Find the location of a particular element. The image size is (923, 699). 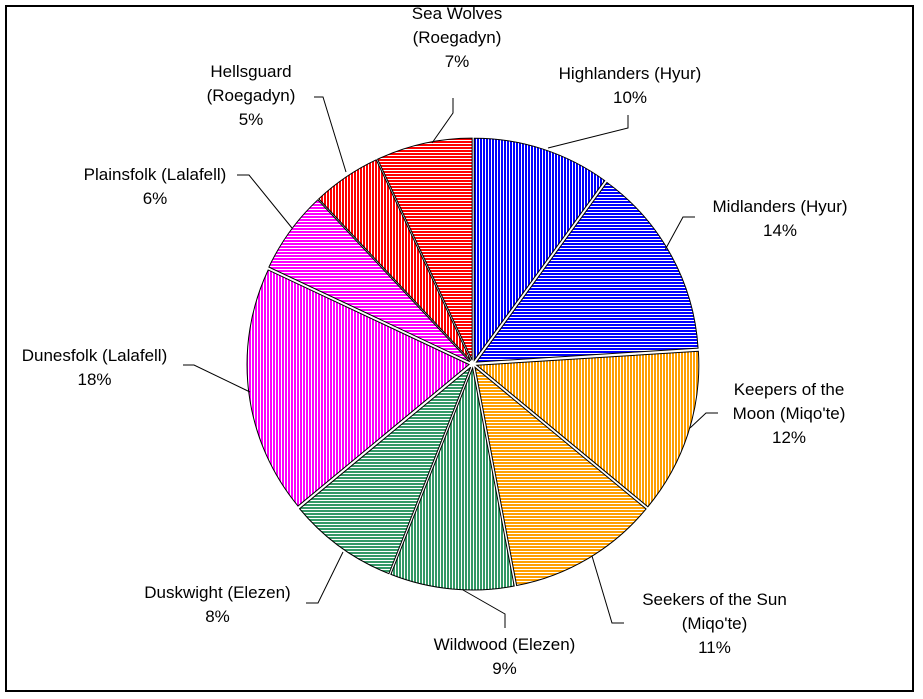

label-midlanders-line1: Midlanders (Hyur) is located at coordinates (780, 206).